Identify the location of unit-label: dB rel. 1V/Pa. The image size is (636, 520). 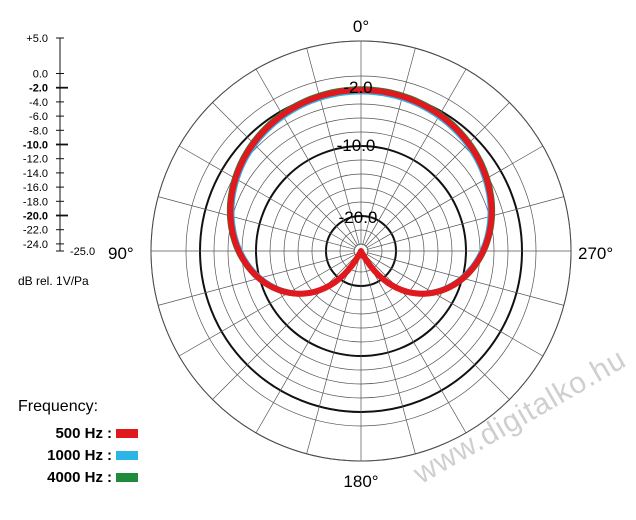
(53, 281).